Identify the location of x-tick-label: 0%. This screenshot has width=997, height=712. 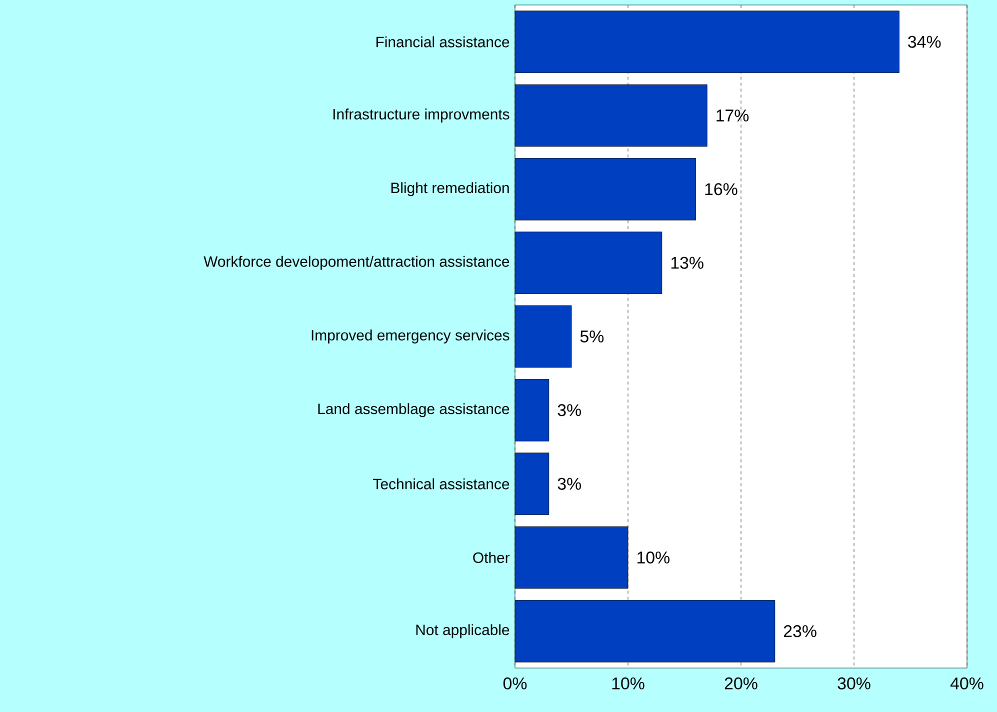
(515, 683).